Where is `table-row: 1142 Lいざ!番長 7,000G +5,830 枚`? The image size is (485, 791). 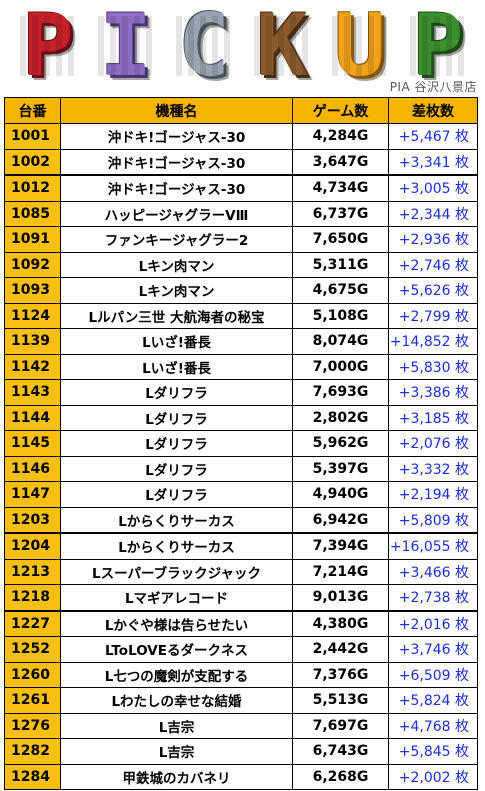
table-row: 1142 Lいざ!番長 7,000G +5,830 枚 is located at coordinates (241, 366).